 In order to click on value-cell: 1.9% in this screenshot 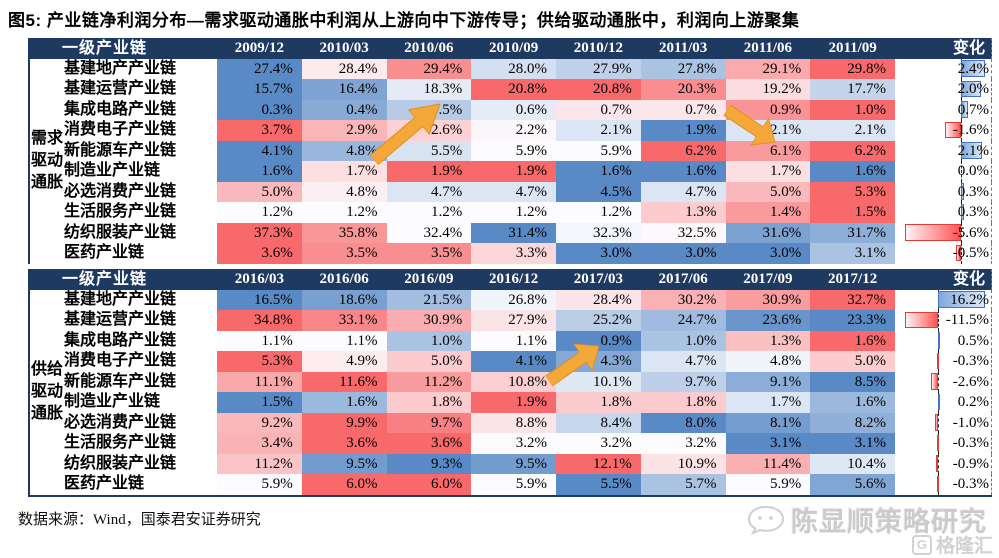, I will do `click(683, 130)`.